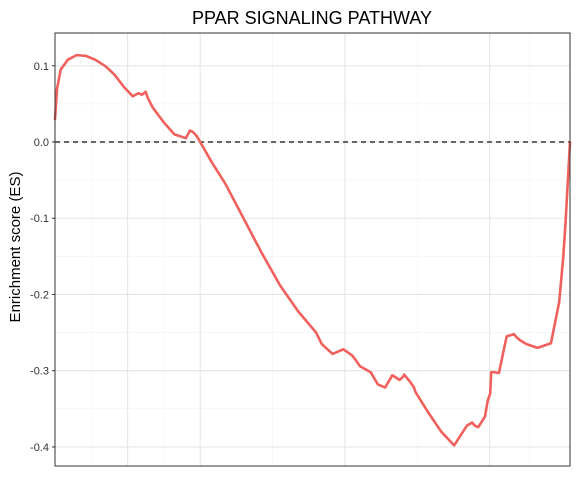 This screenshot has width=576, height=480. What do you see at coordinates (42, 257) in the screenshot?
I see `y-axis: 0.1 0.0 -0.1 -0.2 -0.3 -0.4` at bounding box center [42, 257].